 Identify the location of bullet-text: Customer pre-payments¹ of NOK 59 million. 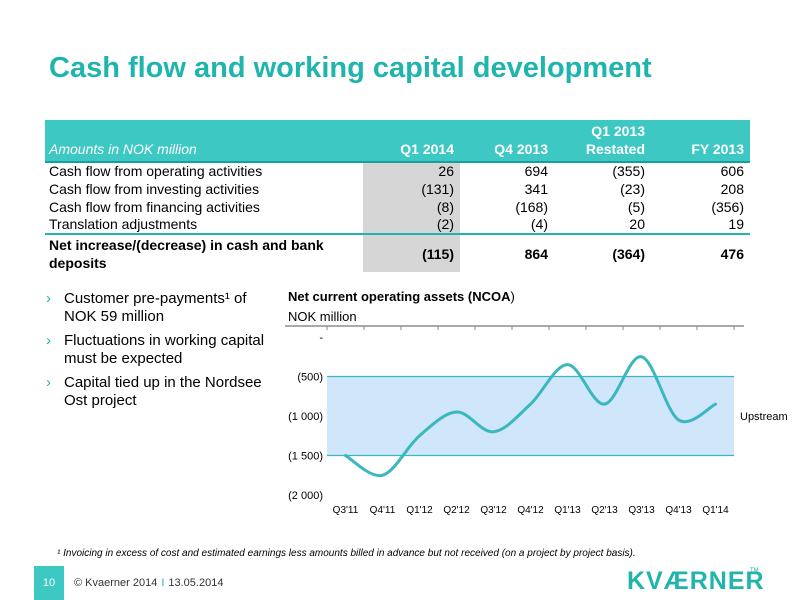
(155, 307).